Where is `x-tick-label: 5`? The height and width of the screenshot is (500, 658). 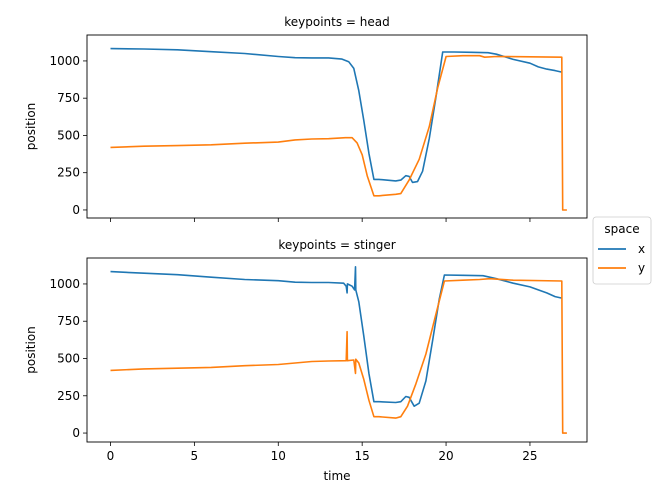
x-tick-label: 5 is located at coordinates (195, 456).